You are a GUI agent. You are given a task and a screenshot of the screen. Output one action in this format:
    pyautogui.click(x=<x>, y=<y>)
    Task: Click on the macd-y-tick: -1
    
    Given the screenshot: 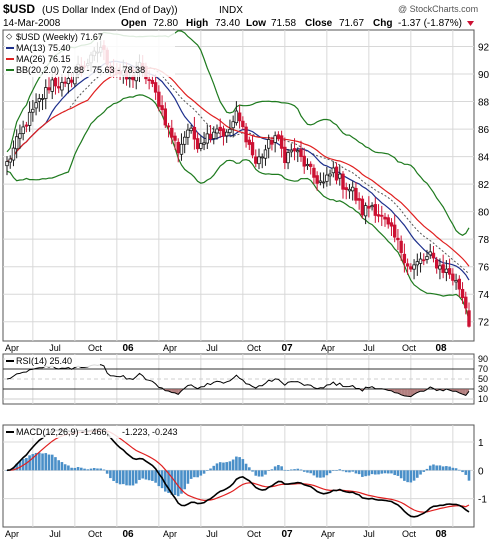 What is the action you would take?
    pyautogui.click(x=482, y=500)
    